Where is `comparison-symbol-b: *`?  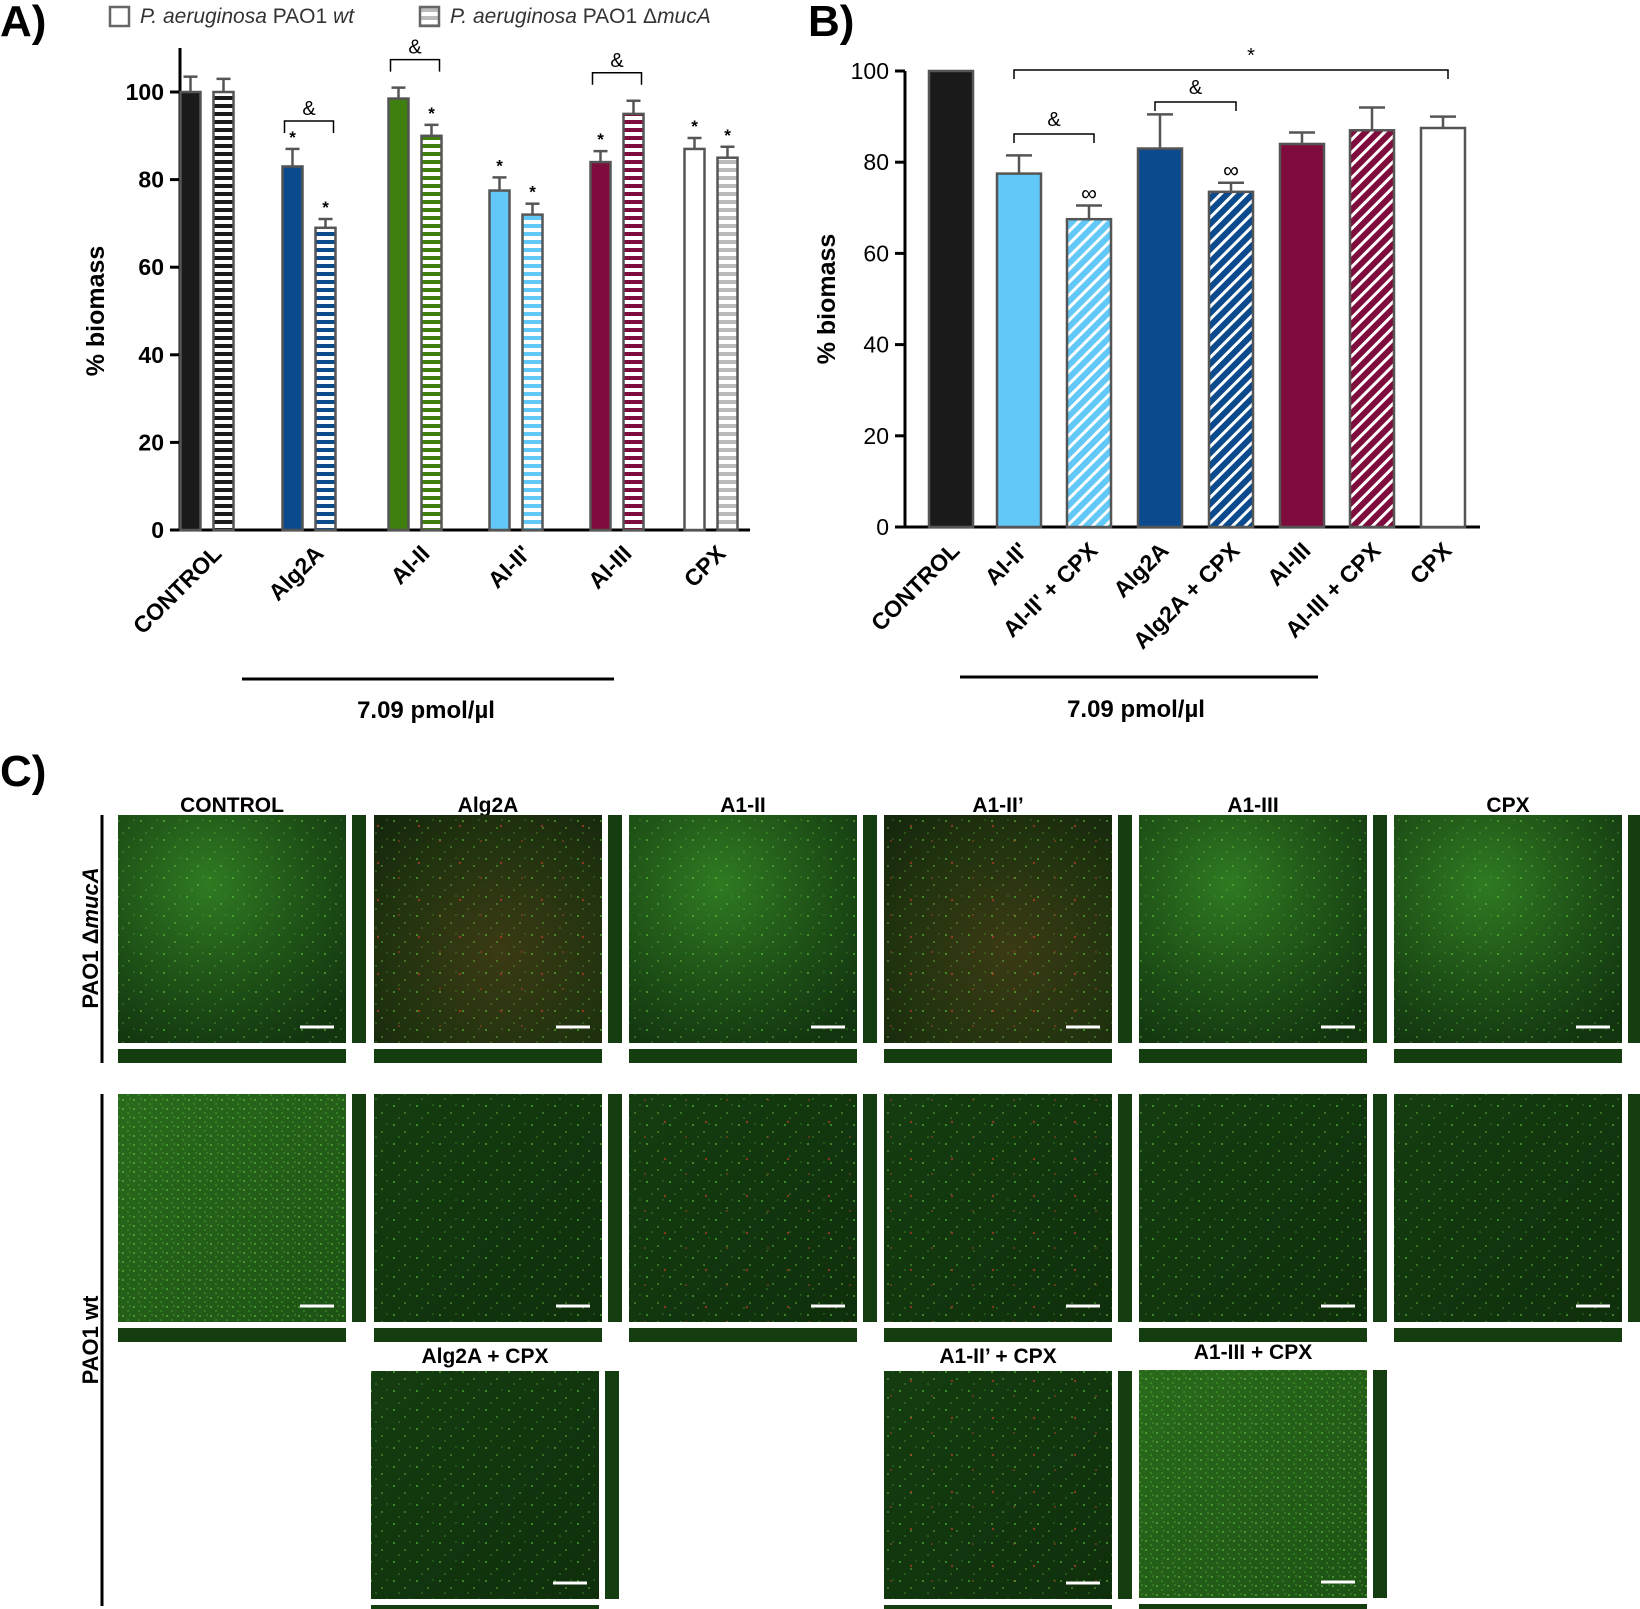 comparison-symbol-b: * is located at coordinates (1251, 56).